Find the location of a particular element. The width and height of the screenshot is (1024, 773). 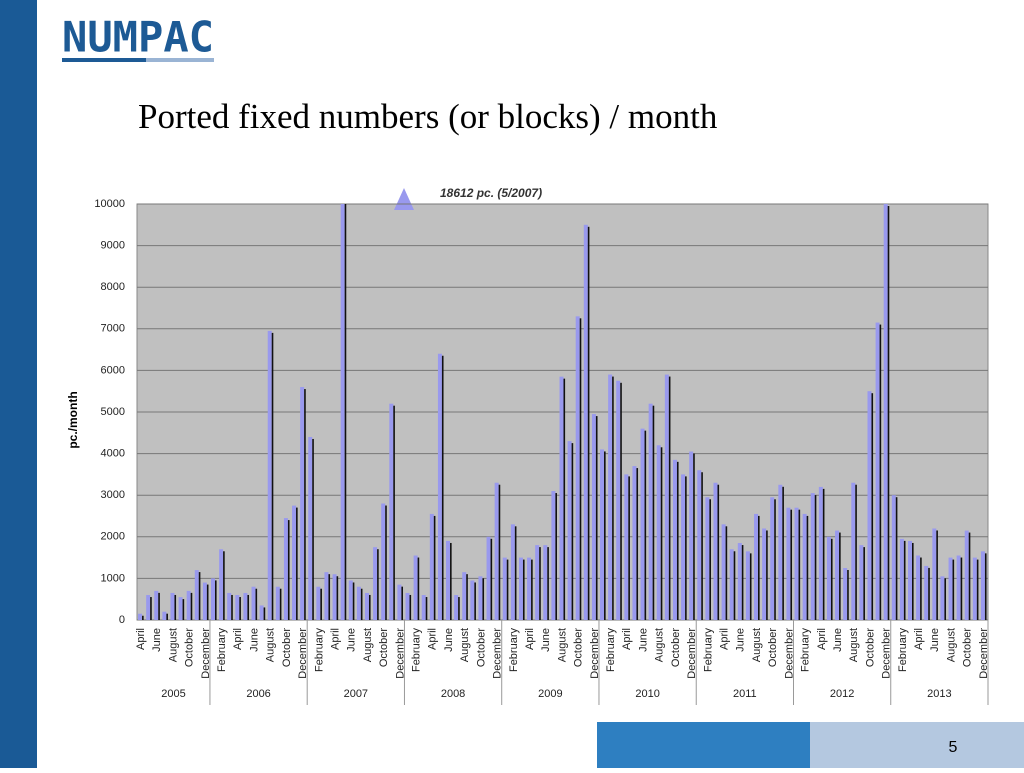

y-tick-label: 3000 is located at coordinates (113, 495).